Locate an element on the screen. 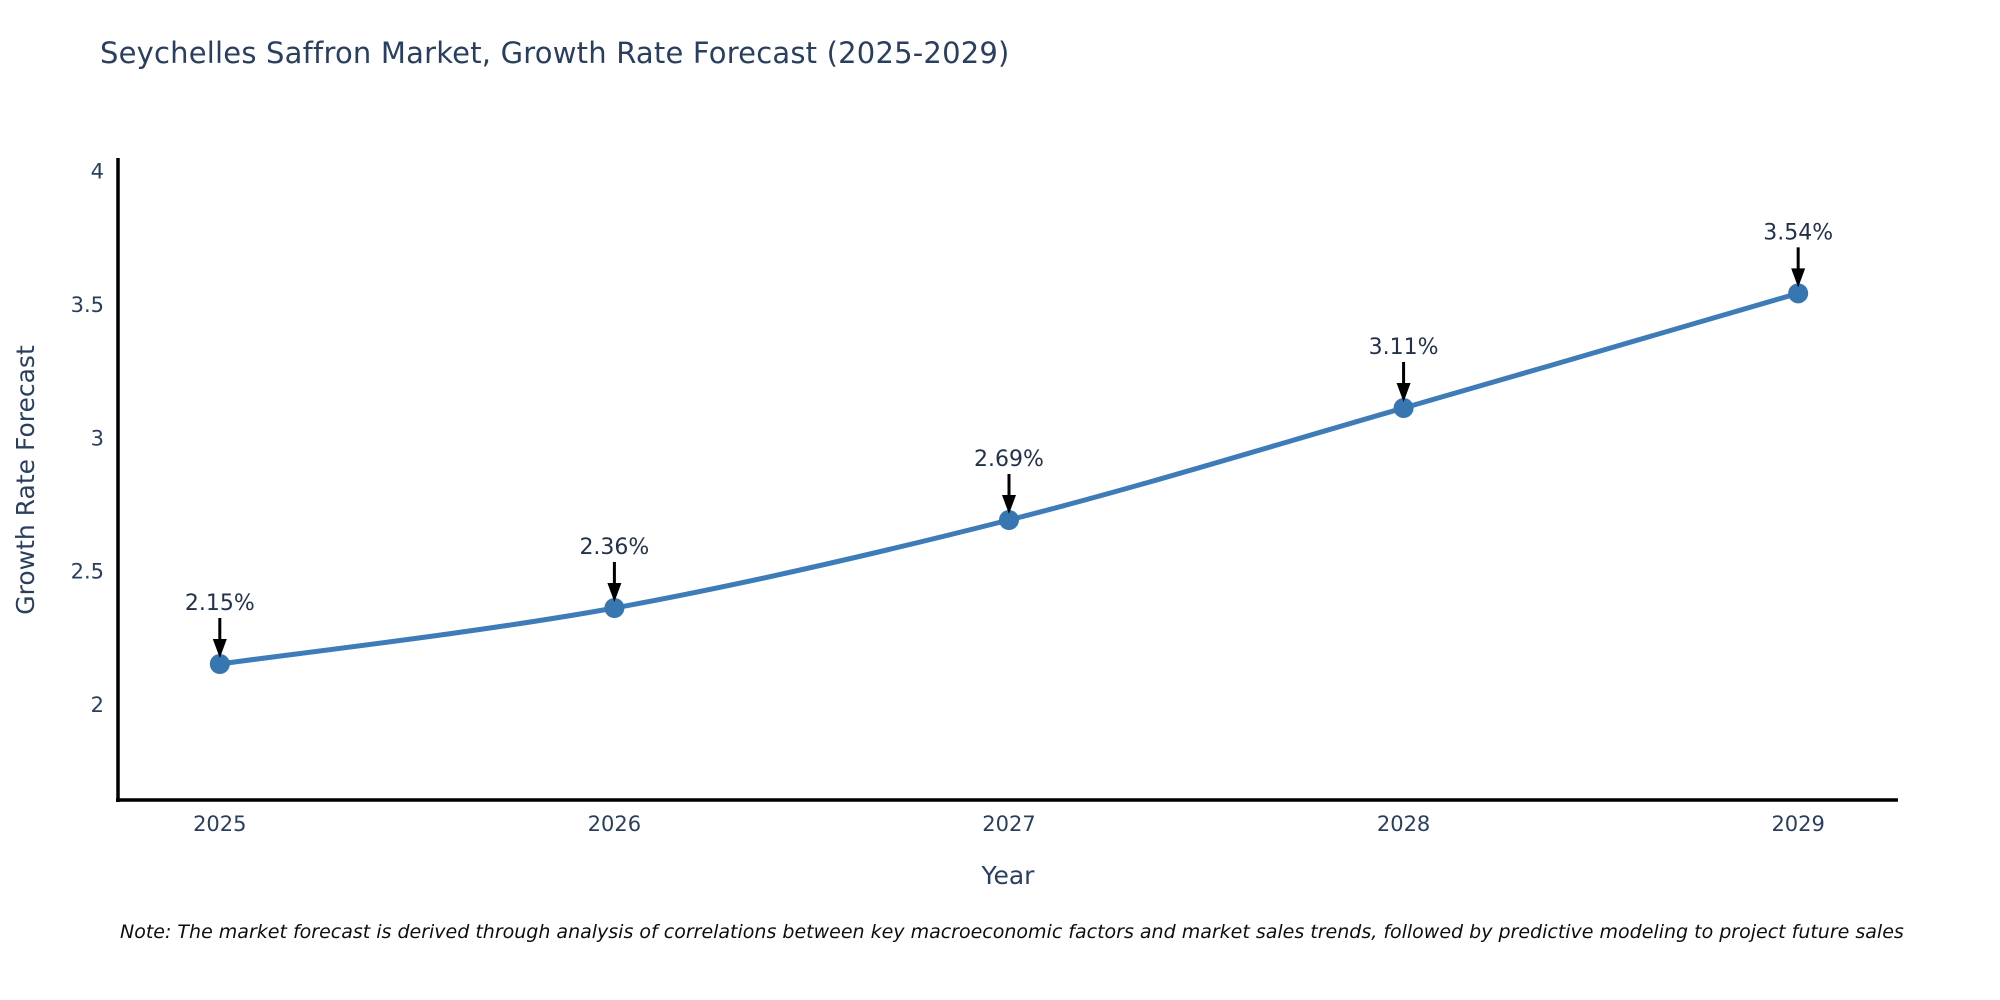 The width and height of the screenshot is (2000, 1000). data-point-label: 2.36% is located at coordinates (614, 547).